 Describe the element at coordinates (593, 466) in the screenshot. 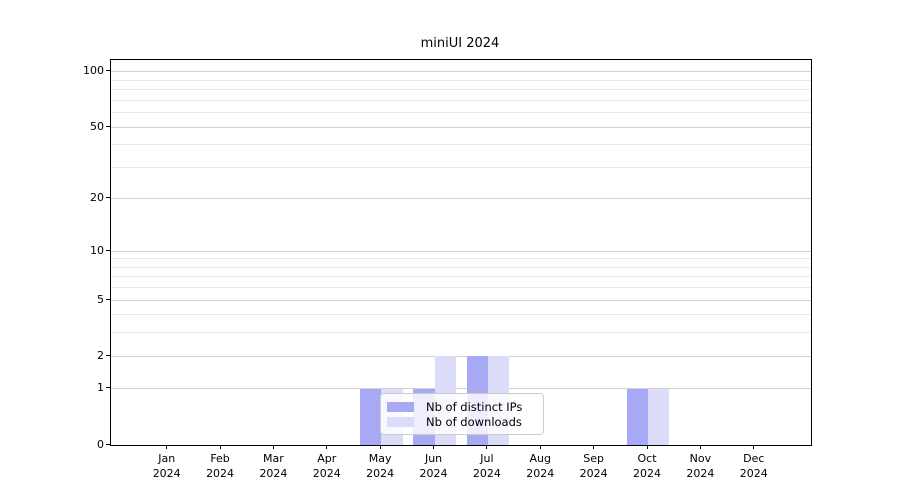

I see `x-tick-label: Sep 2024` at that location.